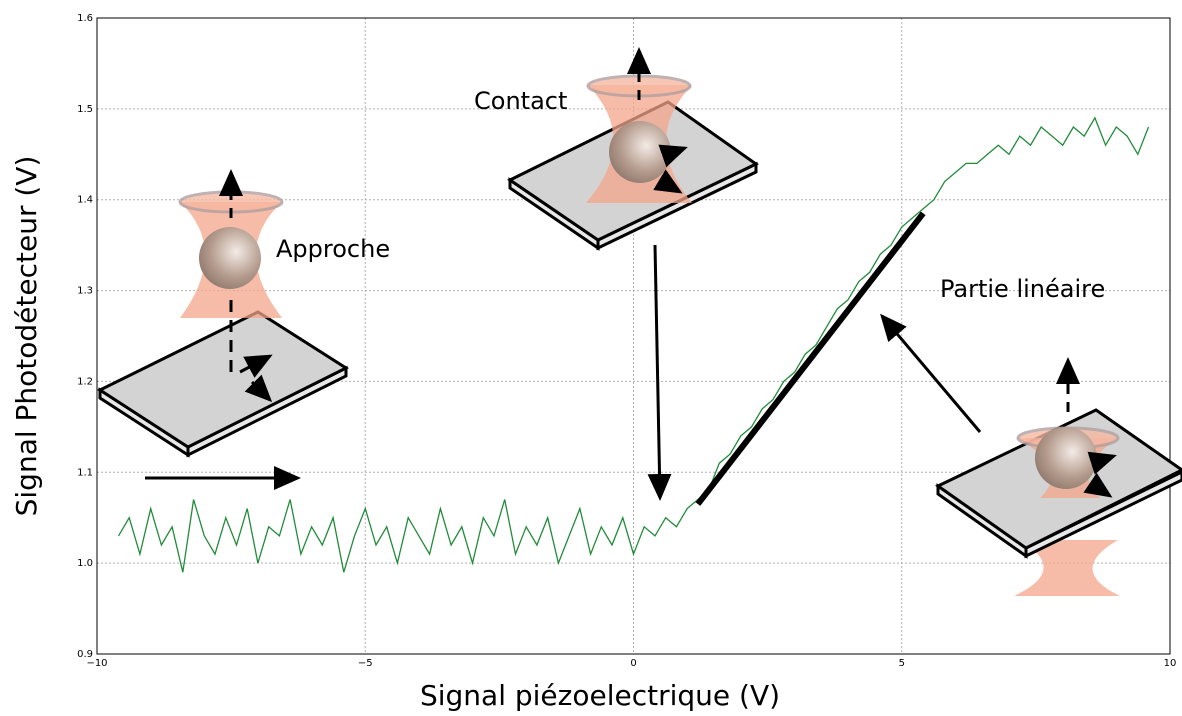  What do you see at coordinates (902, 663) in the screenshot?
I see `x-tick-label: 5` at bounding box center [902, 663].